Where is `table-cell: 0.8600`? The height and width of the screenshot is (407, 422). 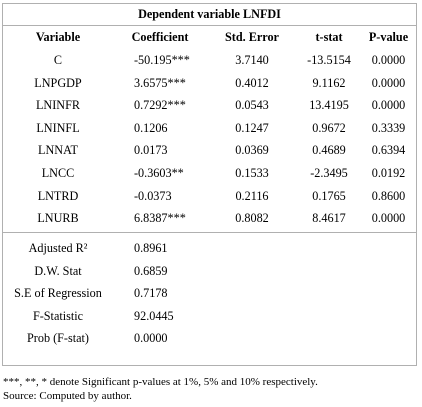 table-cell: 0.8600 is located at coordinates (388, 195).